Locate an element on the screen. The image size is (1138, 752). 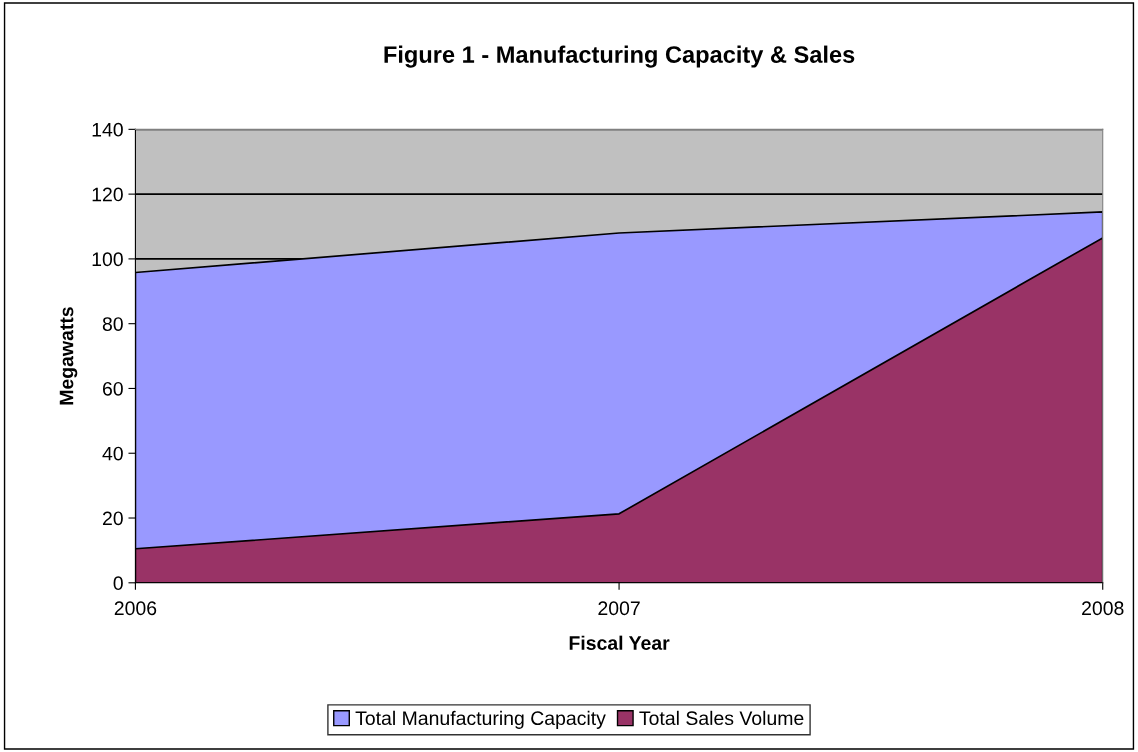
y-tick-label: 20 is located at coordinates (112, 518).